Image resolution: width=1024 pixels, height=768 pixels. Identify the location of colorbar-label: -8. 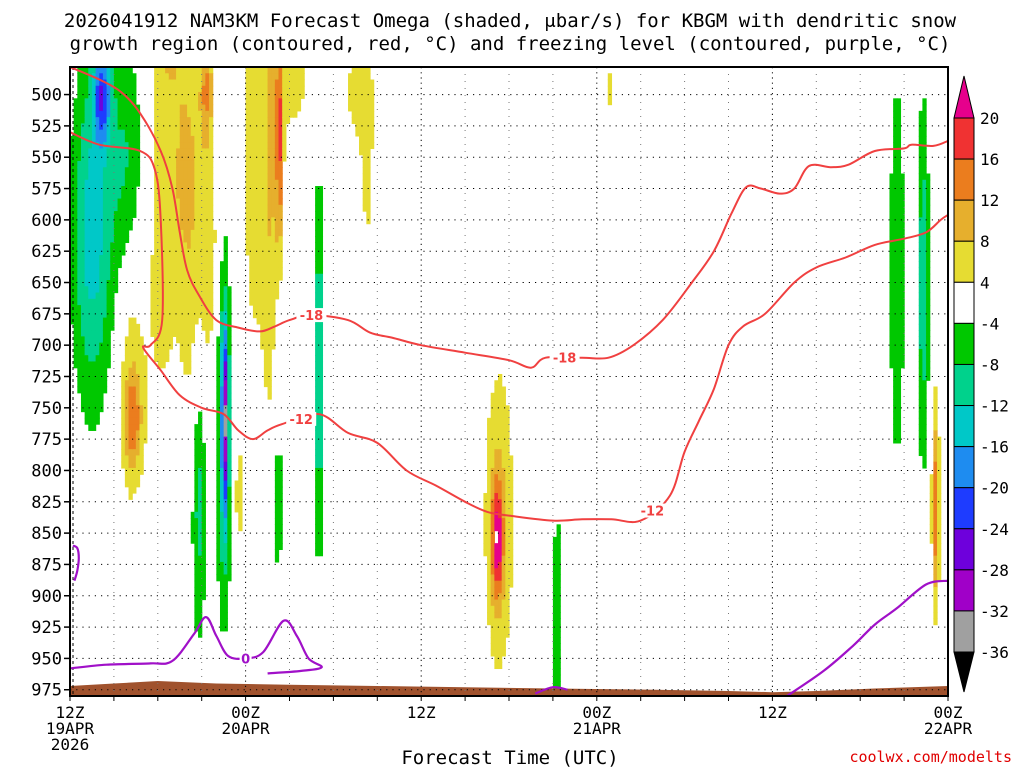
(989, 364).